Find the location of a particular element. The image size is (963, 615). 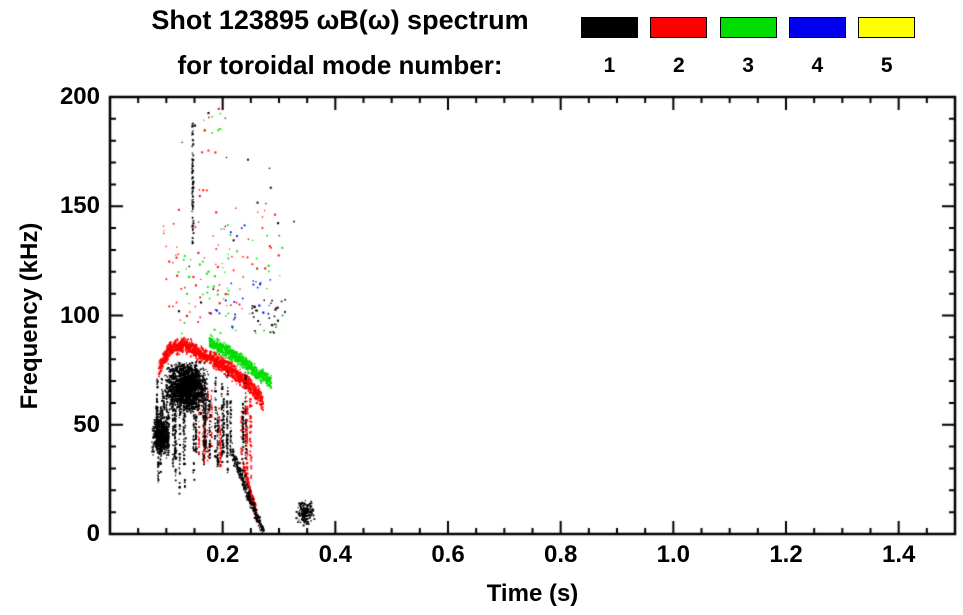

chart-title-line2: for toroidal mode number: is located at coordinates (340, 65).